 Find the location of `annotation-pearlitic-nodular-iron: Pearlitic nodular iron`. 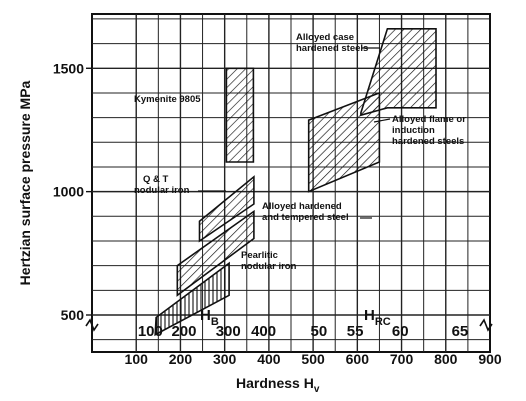

annotation-pearlitic-nodular-iron: Pearlitic nodular iron is located at coordinates (269, 261).